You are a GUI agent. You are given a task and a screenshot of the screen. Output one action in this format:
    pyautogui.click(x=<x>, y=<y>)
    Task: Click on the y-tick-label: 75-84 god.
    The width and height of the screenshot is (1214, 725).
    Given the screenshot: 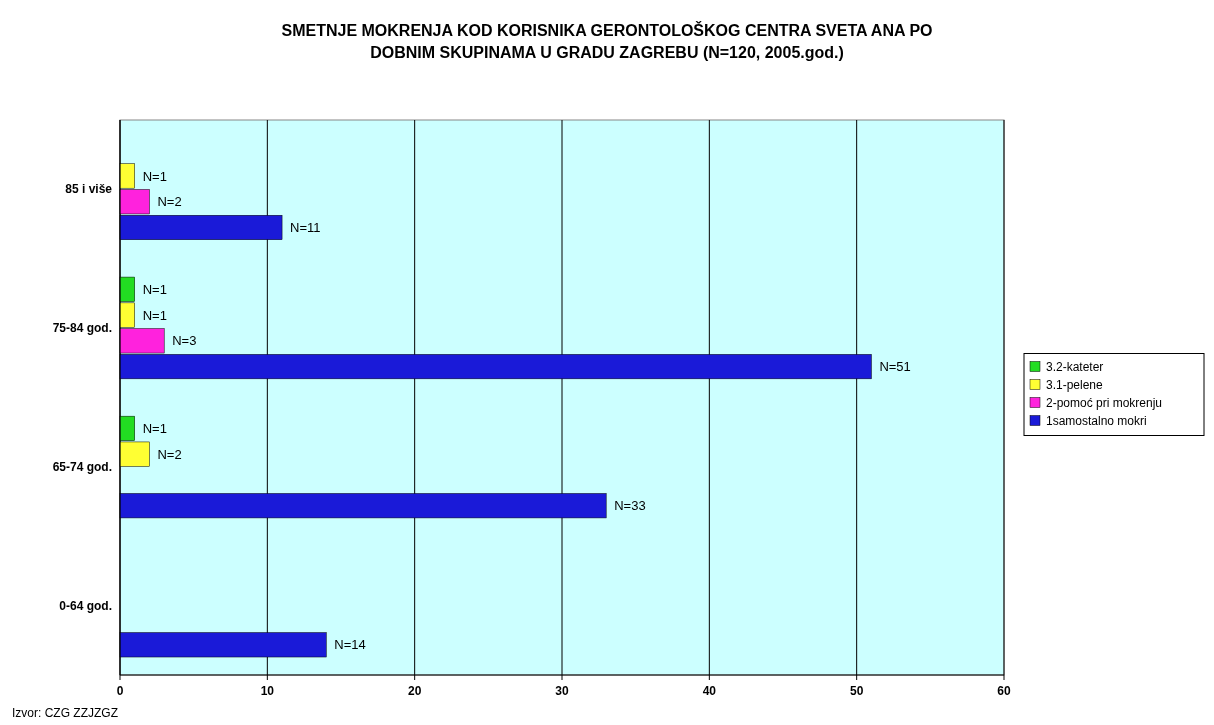 What is the action you would take?
    pyautogui.click(x=82, y=328)
    